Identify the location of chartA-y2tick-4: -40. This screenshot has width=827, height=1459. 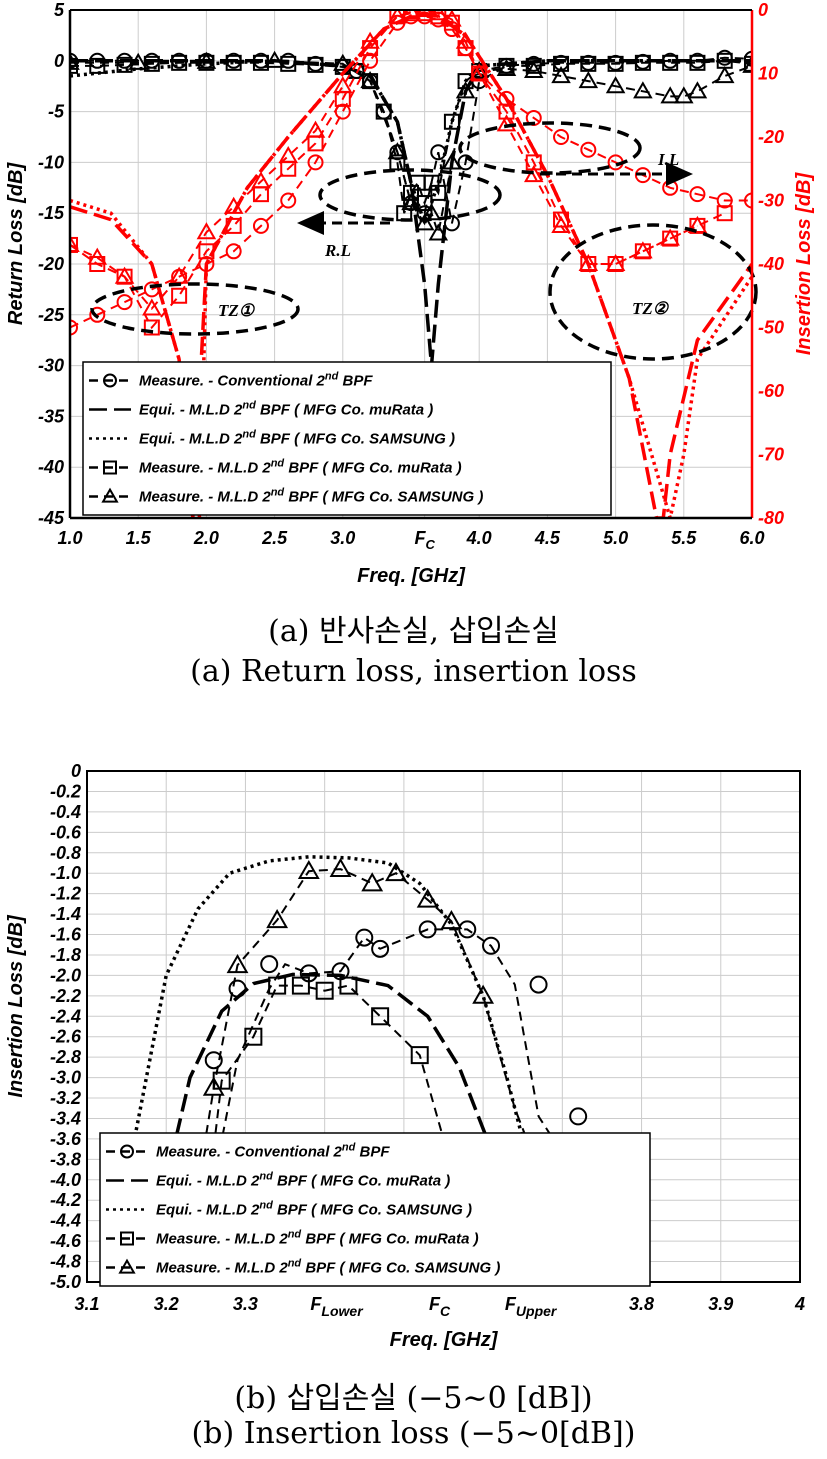
(771, 264).